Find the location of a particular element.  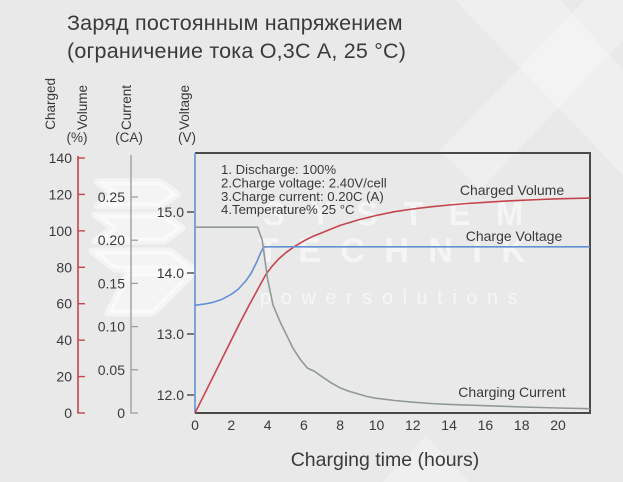

x-tick-label: 12 is located at coordinates (413, 425).